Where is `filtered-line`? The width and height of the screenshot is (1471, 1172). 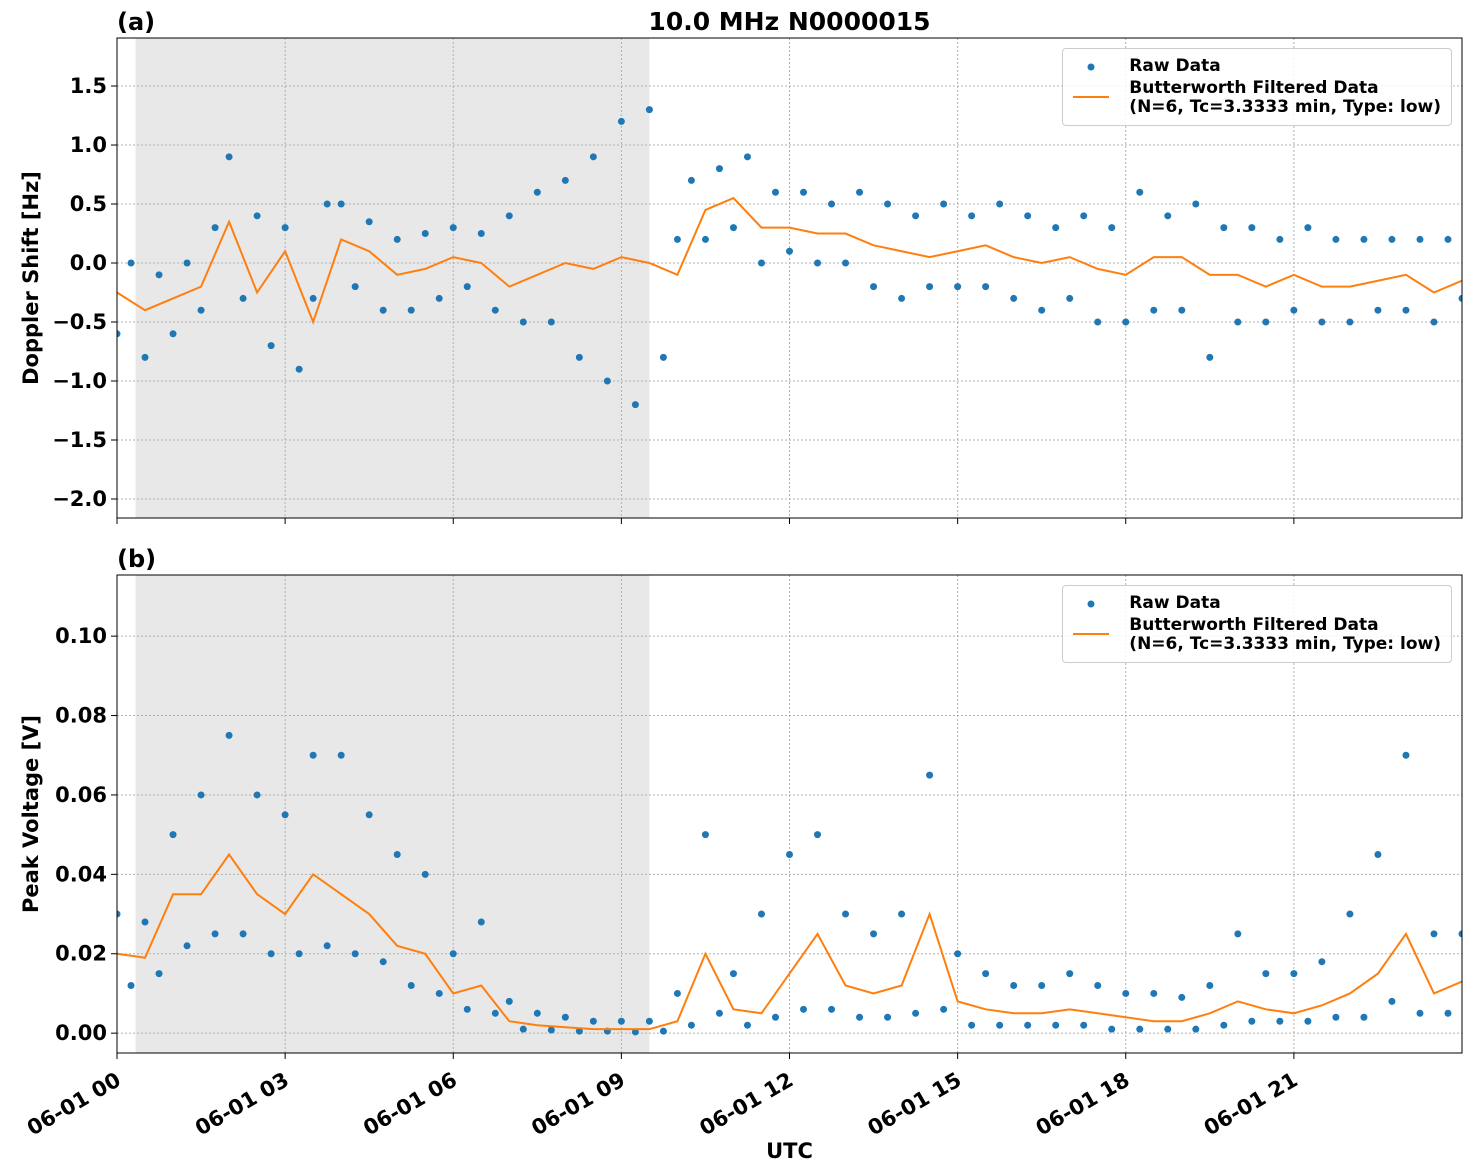 filtered-line is located at coordinates (789, 941).